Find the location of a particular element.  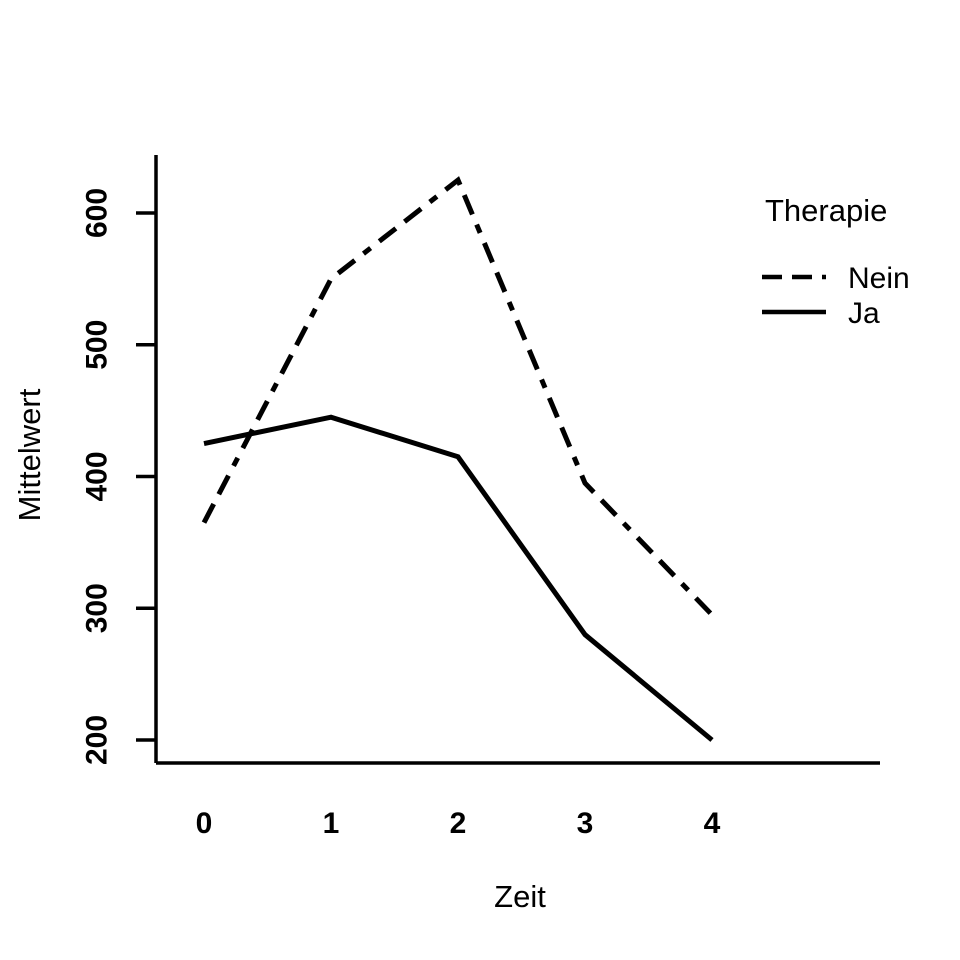

x-tick-label: 2 is located at coordinates (458, 823).